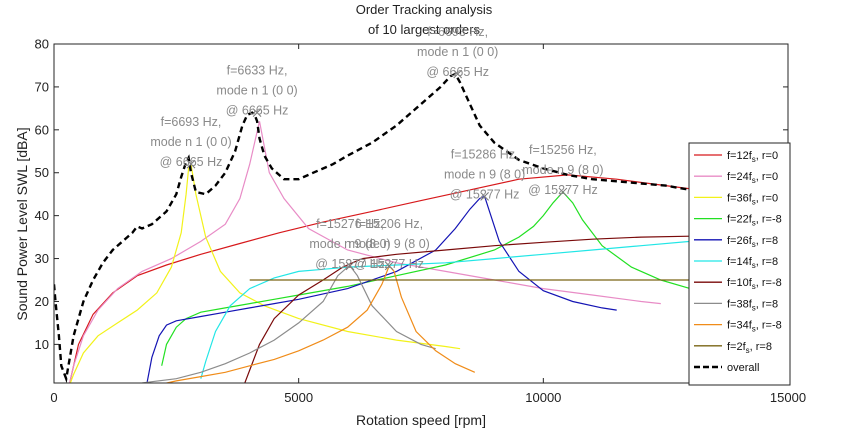 The image size is (842, 429). I want to click on x-tick-label-2: 10000, so click(543, 397).